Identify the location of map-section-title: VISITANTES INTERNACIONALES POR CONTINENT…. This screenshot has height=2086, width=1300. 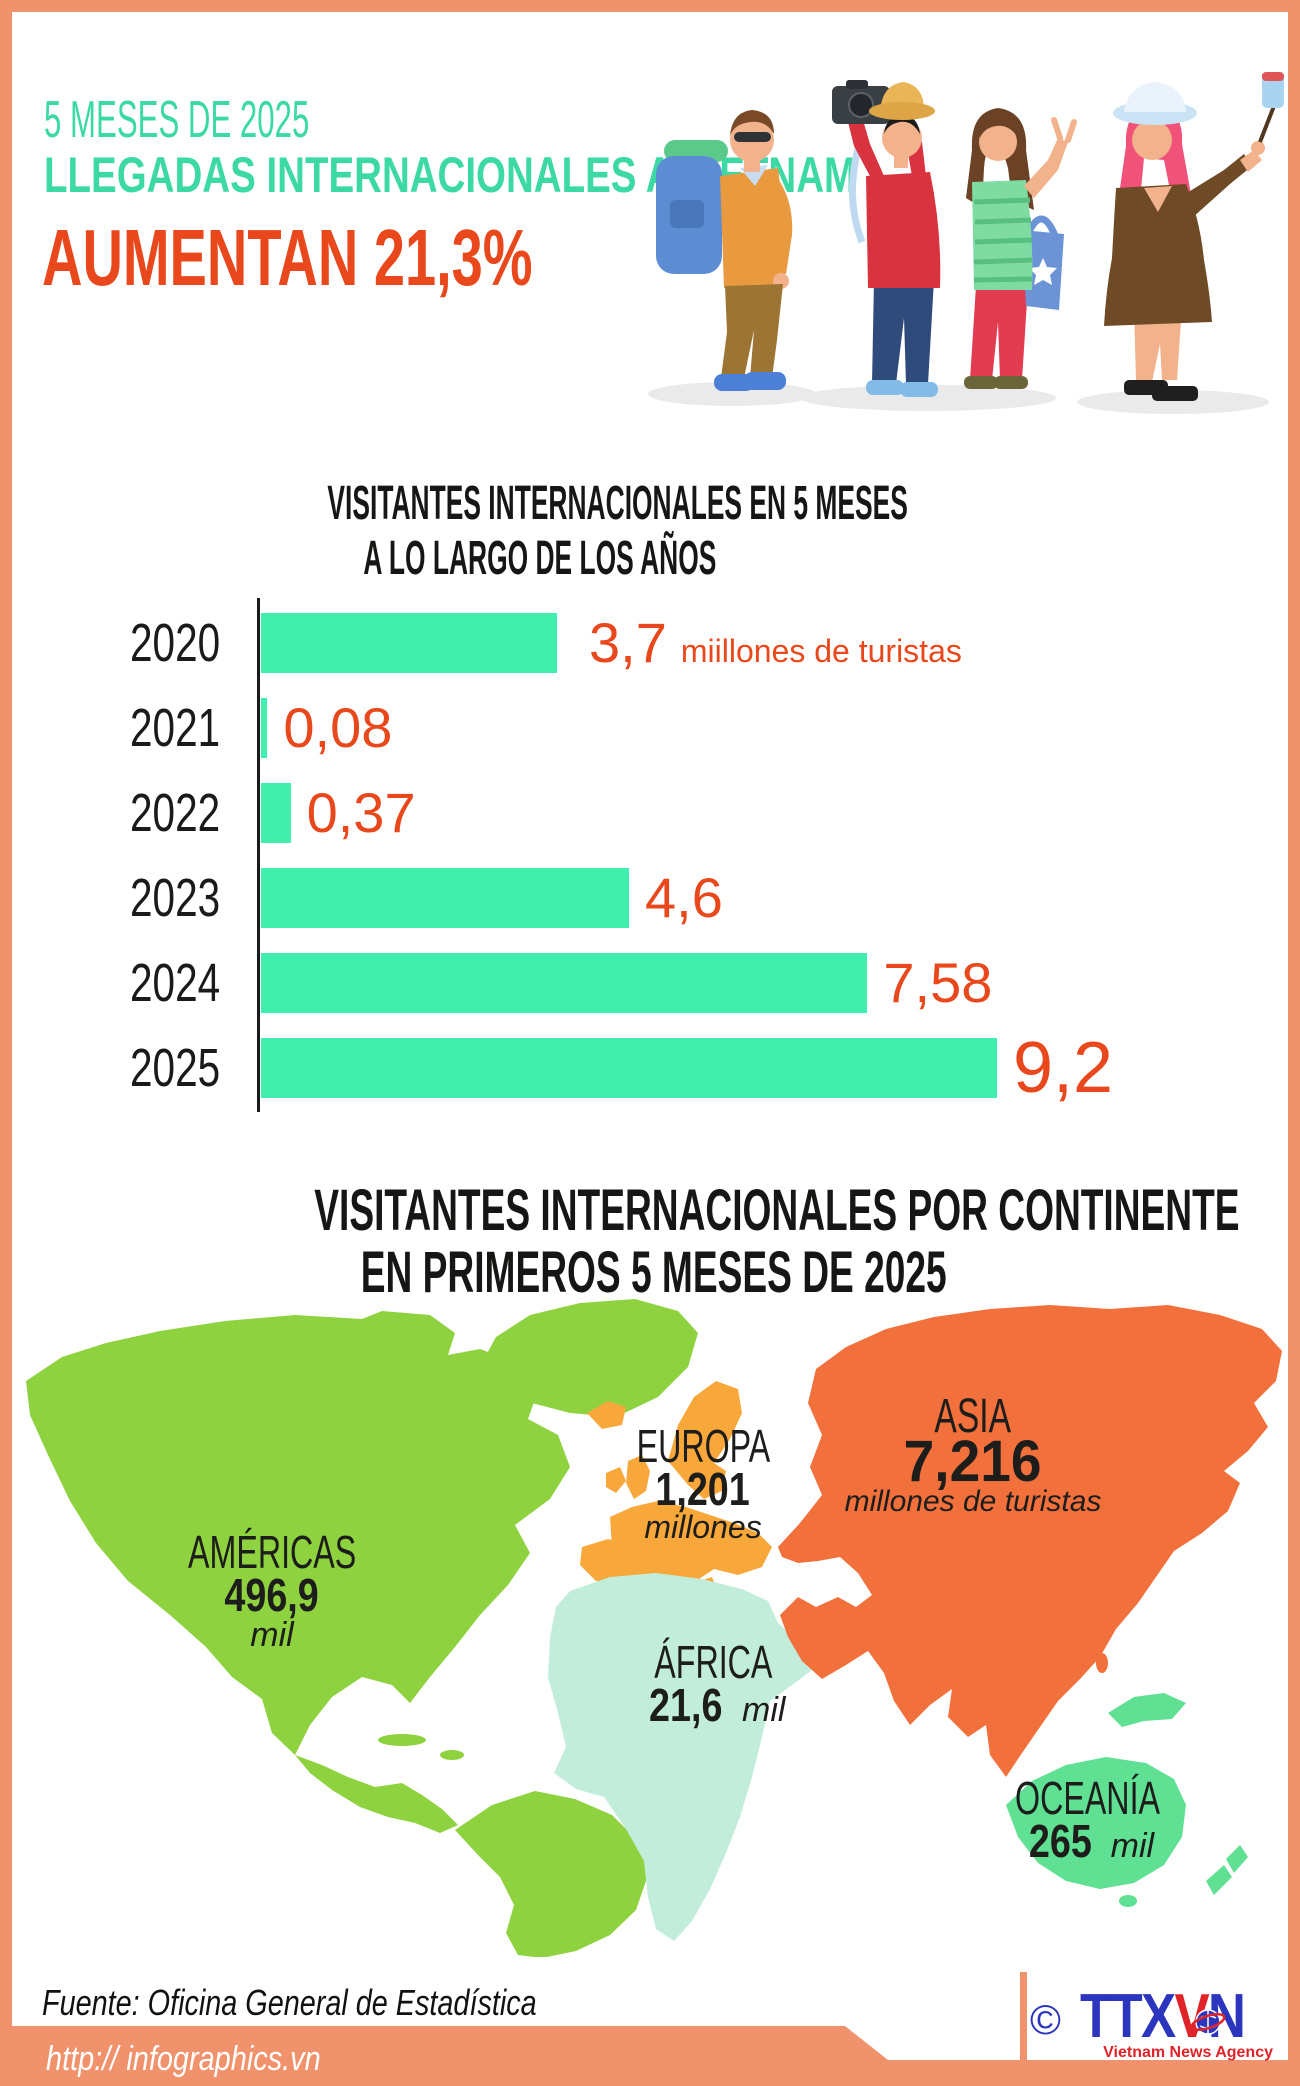
(777, 1241).